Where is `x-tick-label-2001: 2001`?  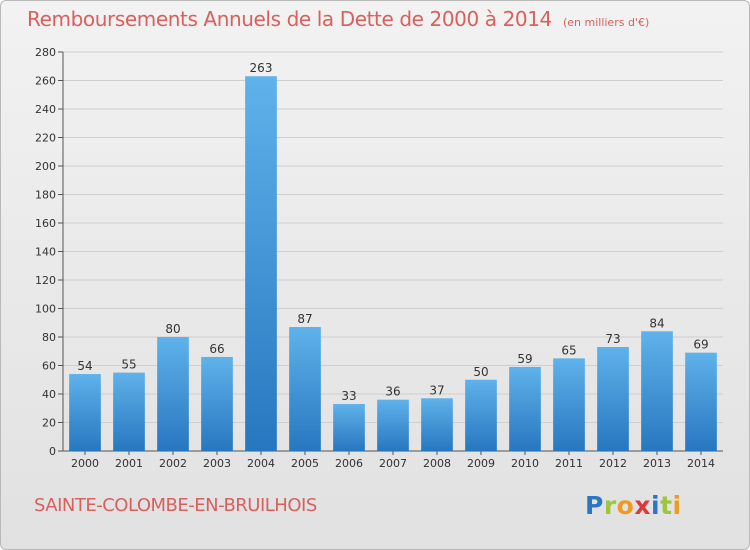 x-tick-label-2001: 2001 is located at coordinates (129, 463).